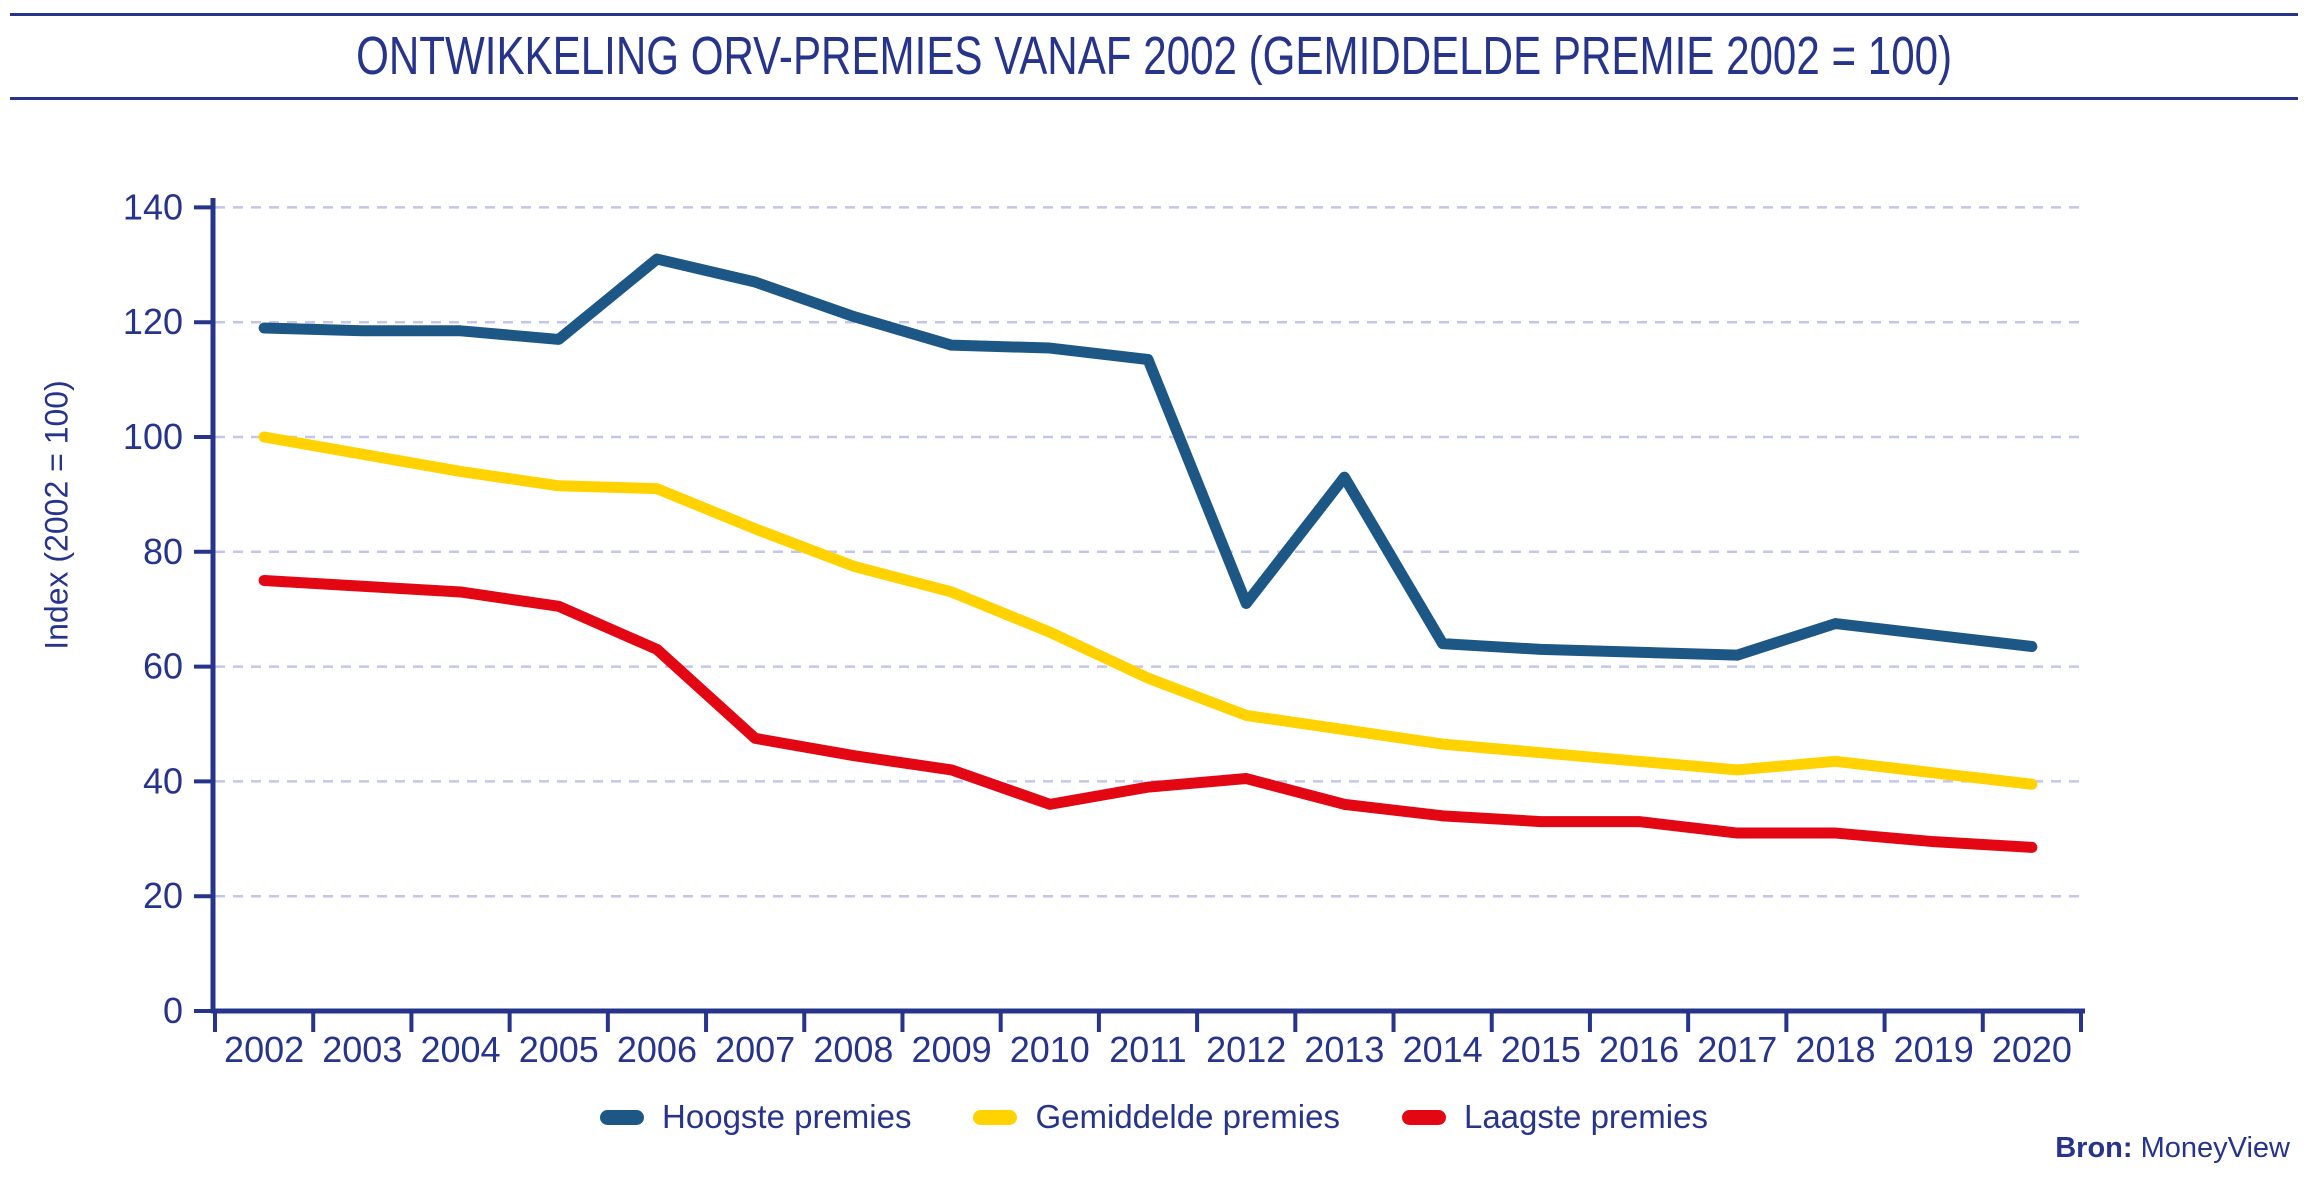 The image size is (2308, 1182). What do you see at coordinates (2094, 1148) in the screenshot?
I see `source-label: Bron:` at bounding box center [2094, 1148].